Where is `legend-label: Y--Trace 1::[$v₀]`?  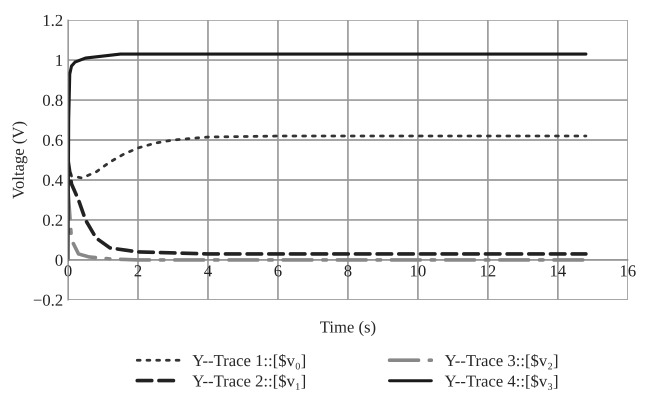 legend-label: Y--Trace 1::[$v₀] is located at coordinates (249, 362).